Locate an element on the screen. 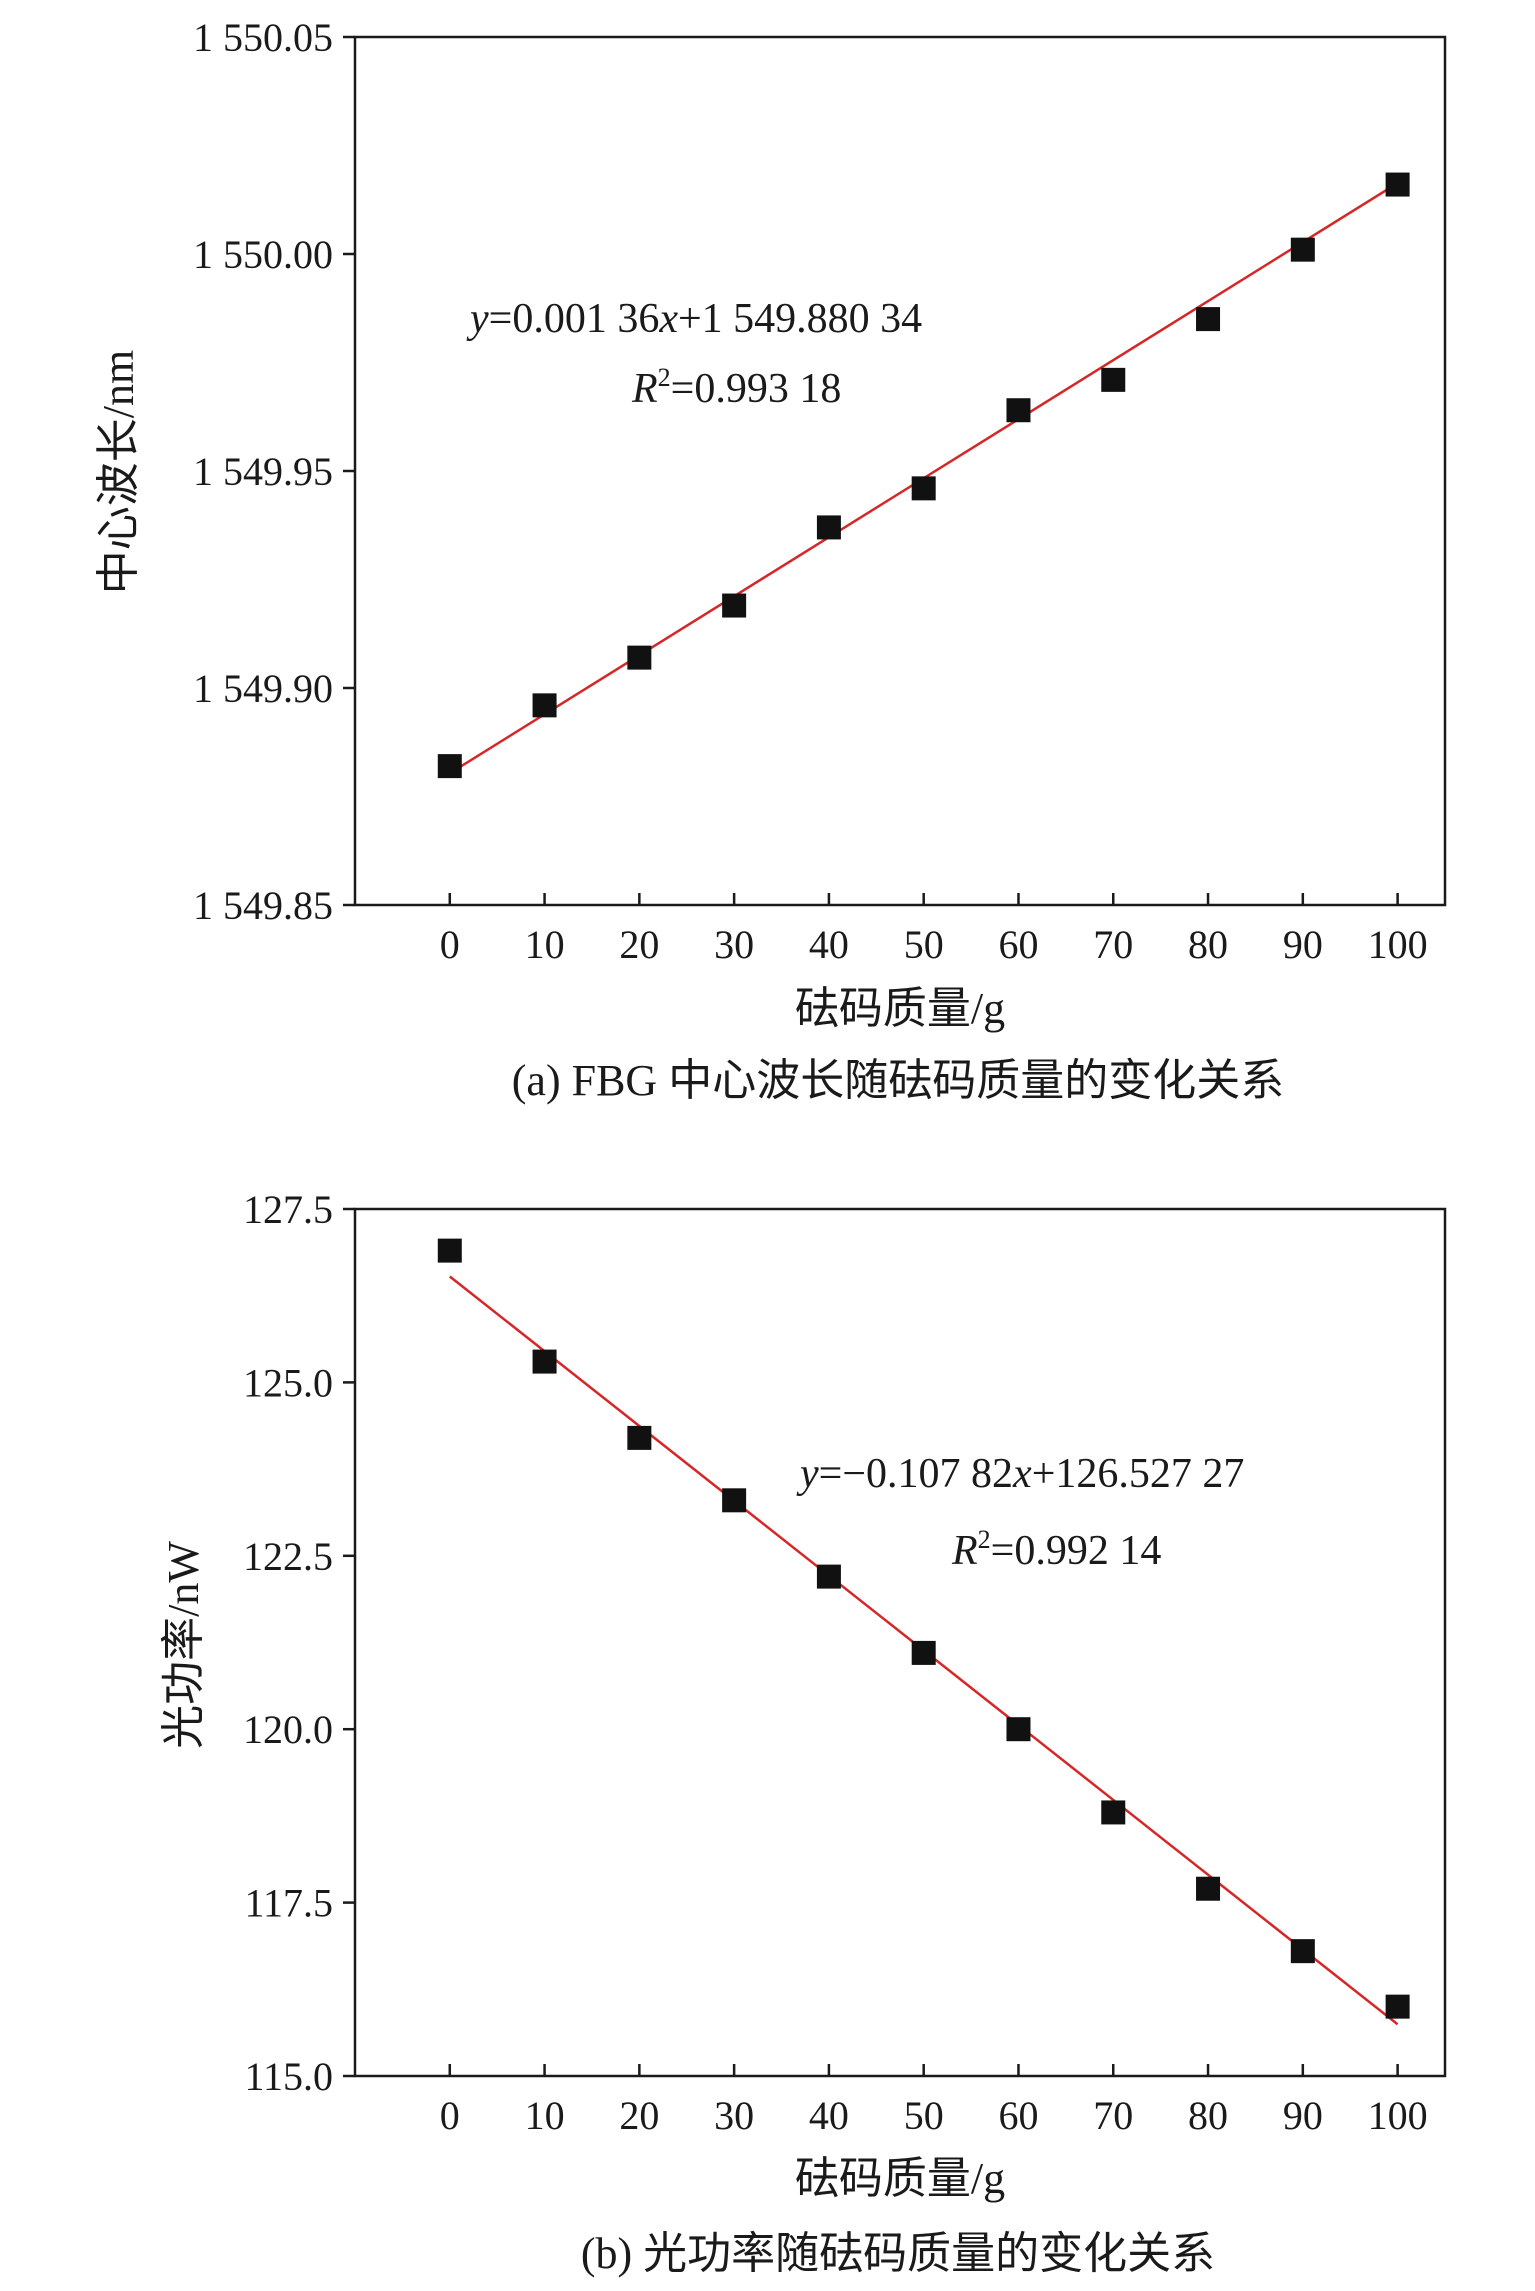 Image resolution: width=1535 pixels, height=2291 pixels. y-tick-label: 115.0 is located at coordinates (288, 2076).